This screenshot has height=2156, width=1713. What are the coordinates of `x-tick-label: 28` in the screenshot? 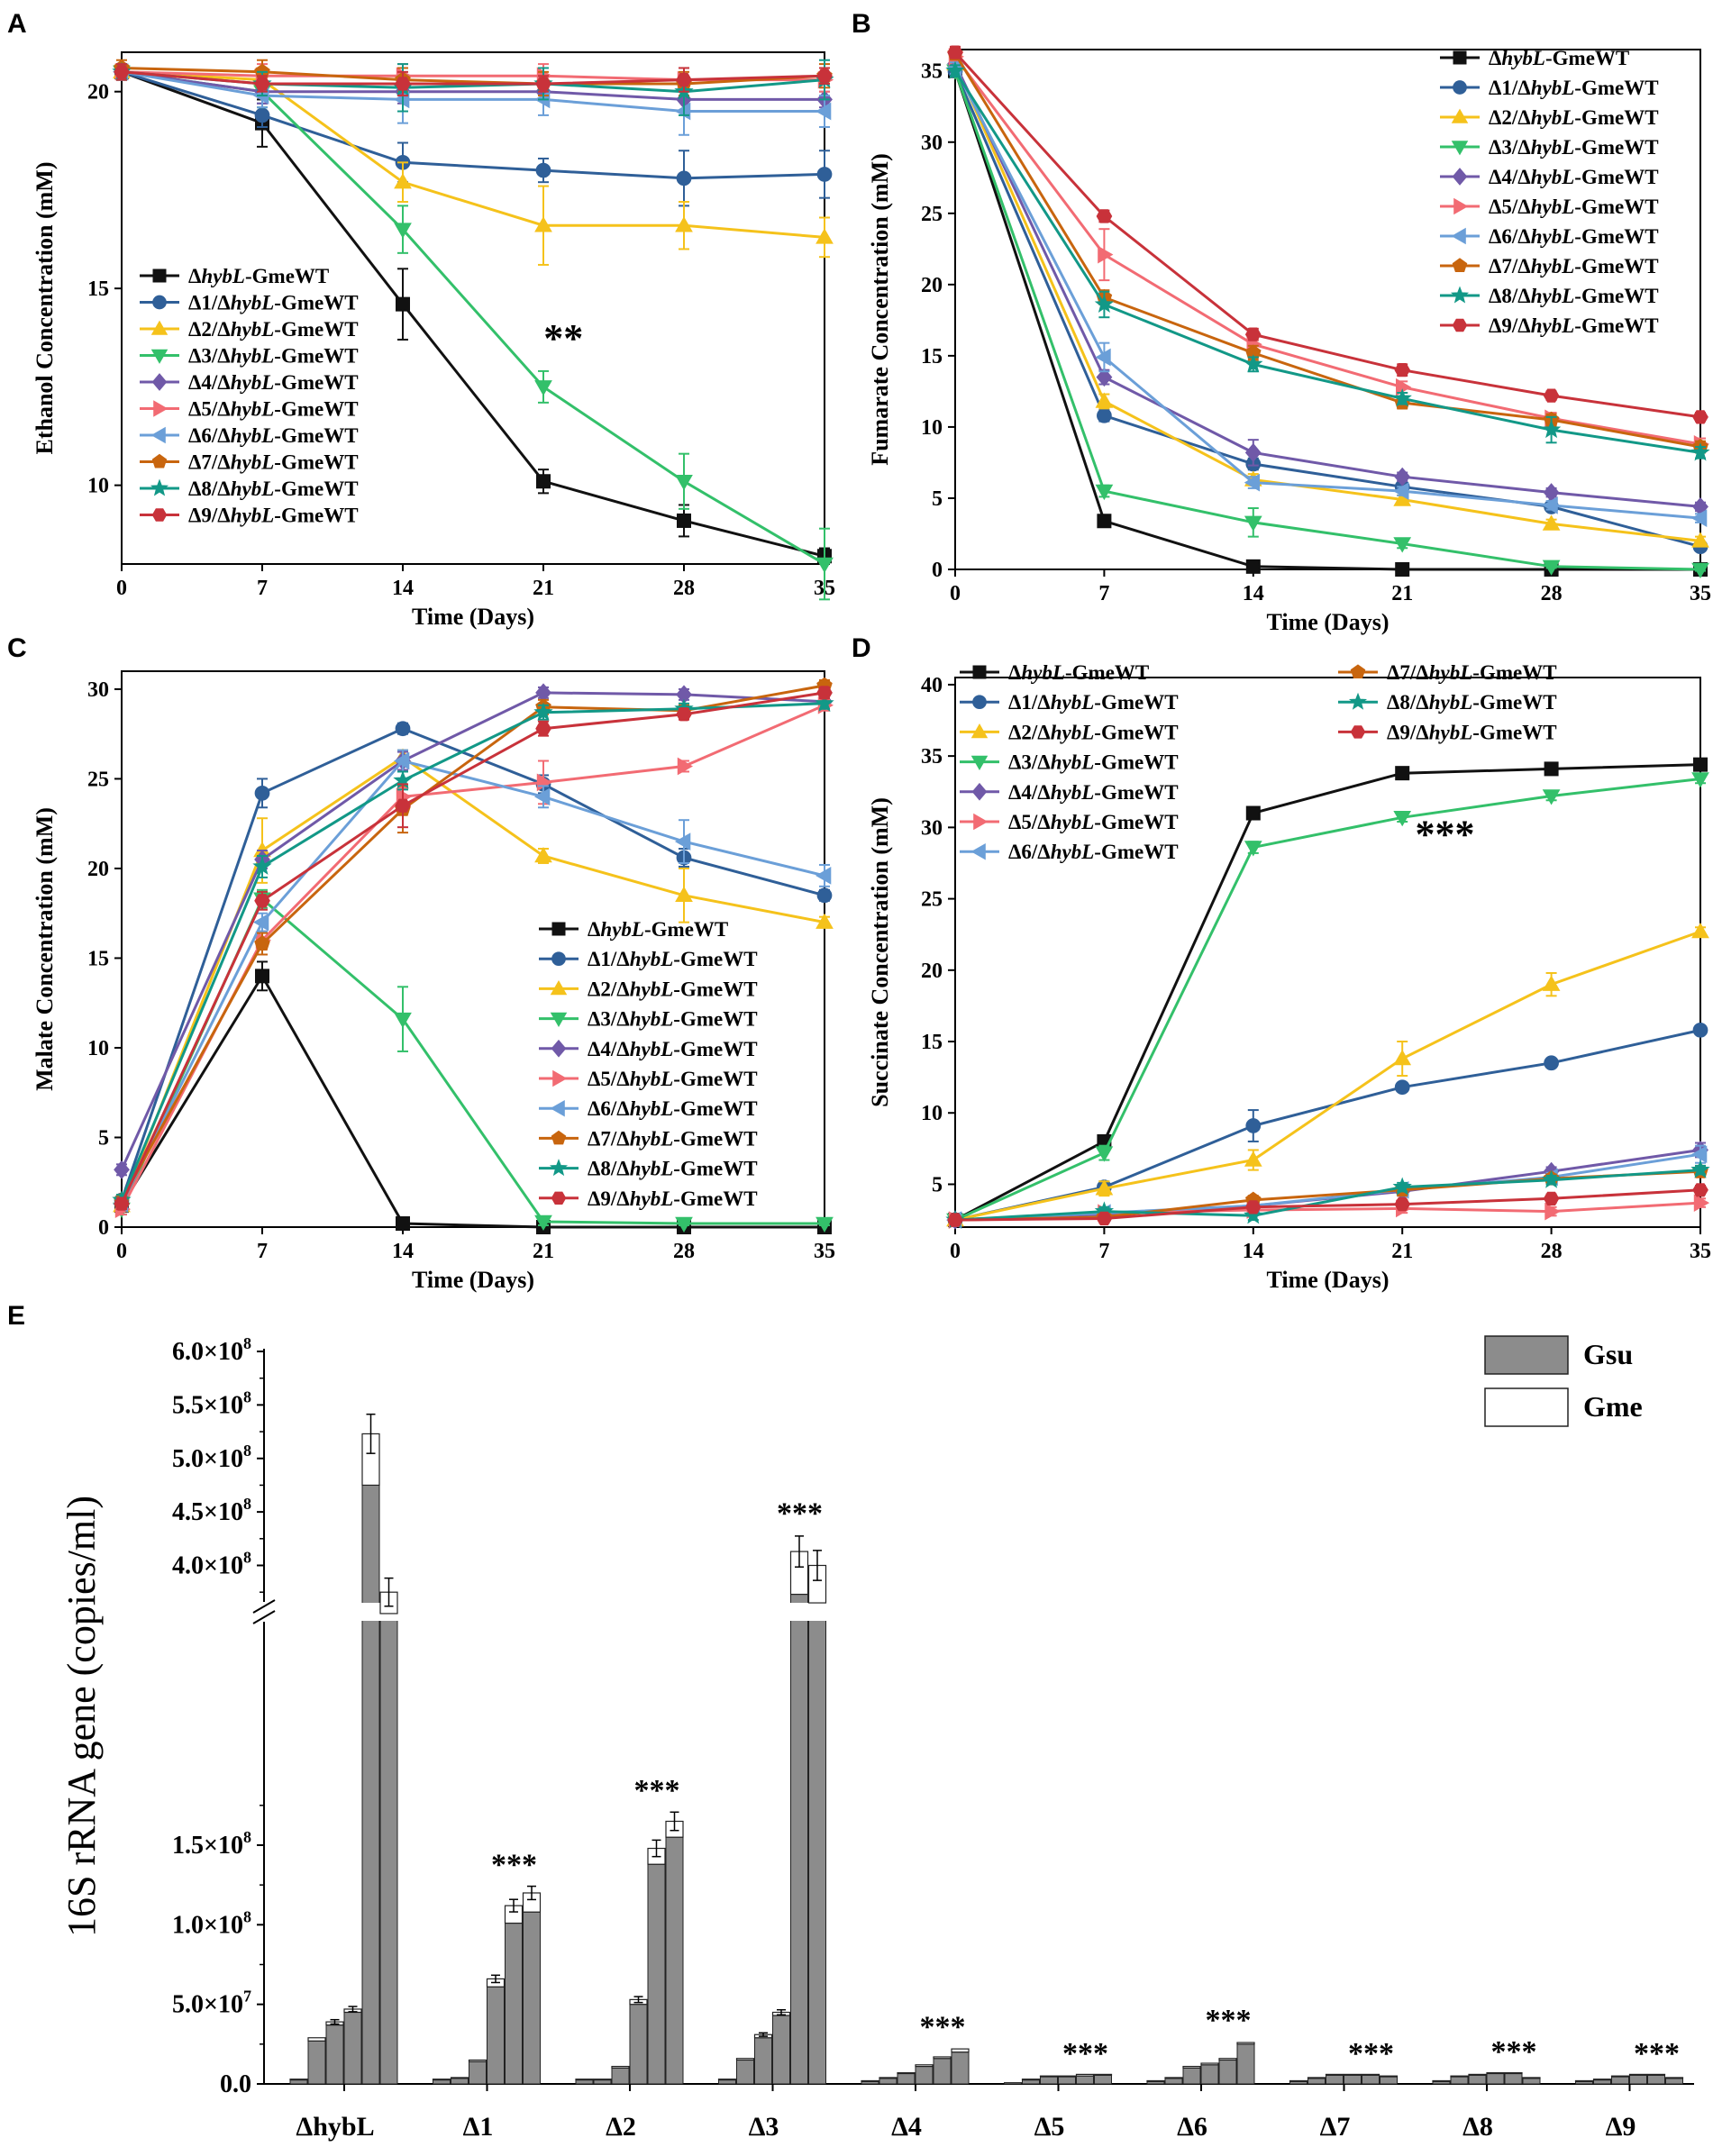 It's located at (1552, 593).